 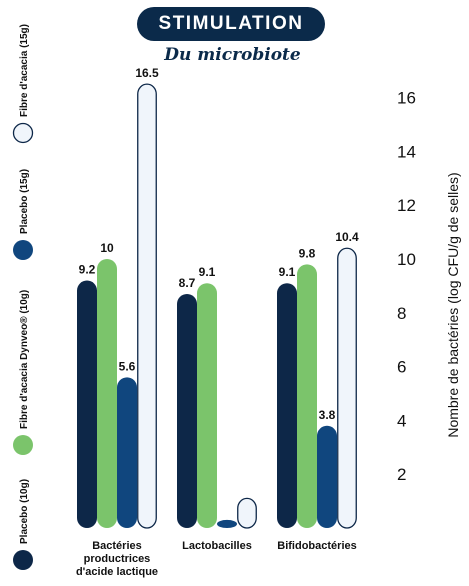 I want to click on bar-value-label: 9.8, so click(x=307, y=253).